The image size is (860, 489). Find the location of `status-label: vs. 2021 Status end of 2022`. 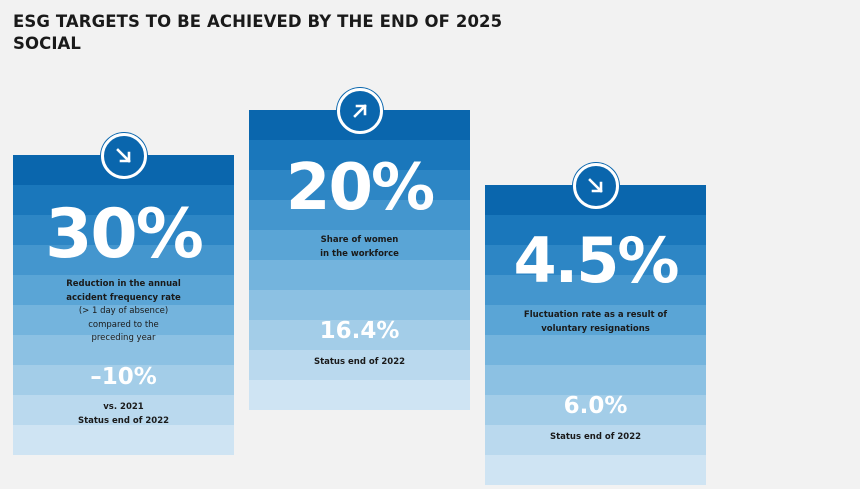

status-label: vs. 2021 Status end of 2022 is located at coordinates (123, 414).